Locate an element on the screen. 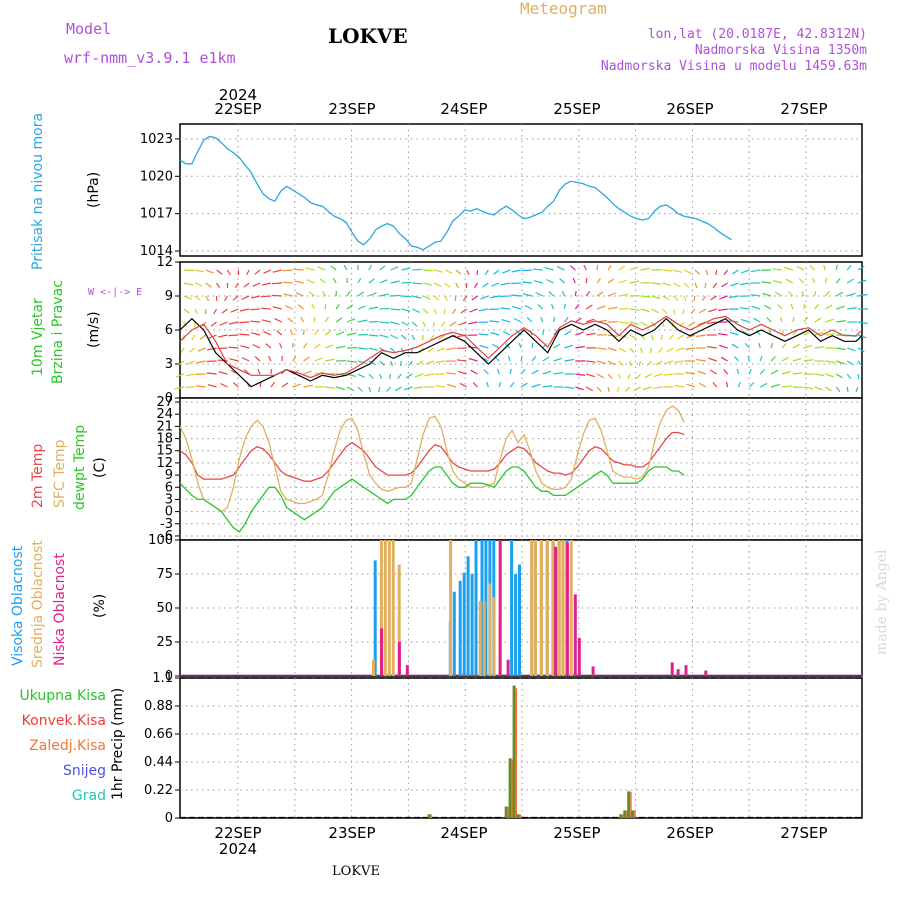 This screenshot has width=900, height=900. coords-text: lon,lat (20.0187E, 42.8312N) is located at coordinates (757, 34).